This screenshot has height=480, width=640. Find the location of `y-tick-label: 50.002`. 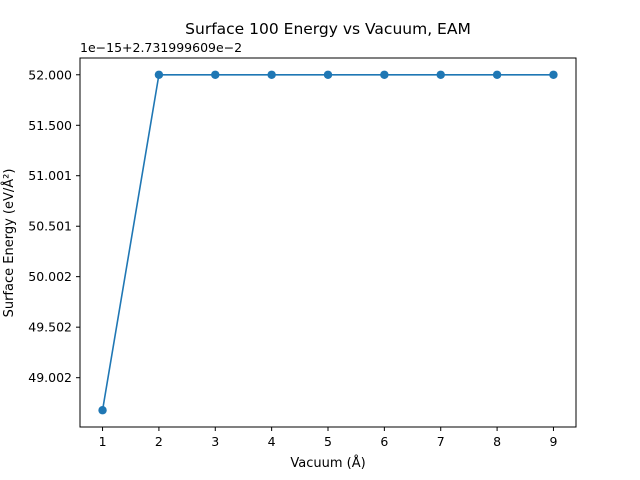

y-tick-label: 50.002 is located at coordinates (50, 276).